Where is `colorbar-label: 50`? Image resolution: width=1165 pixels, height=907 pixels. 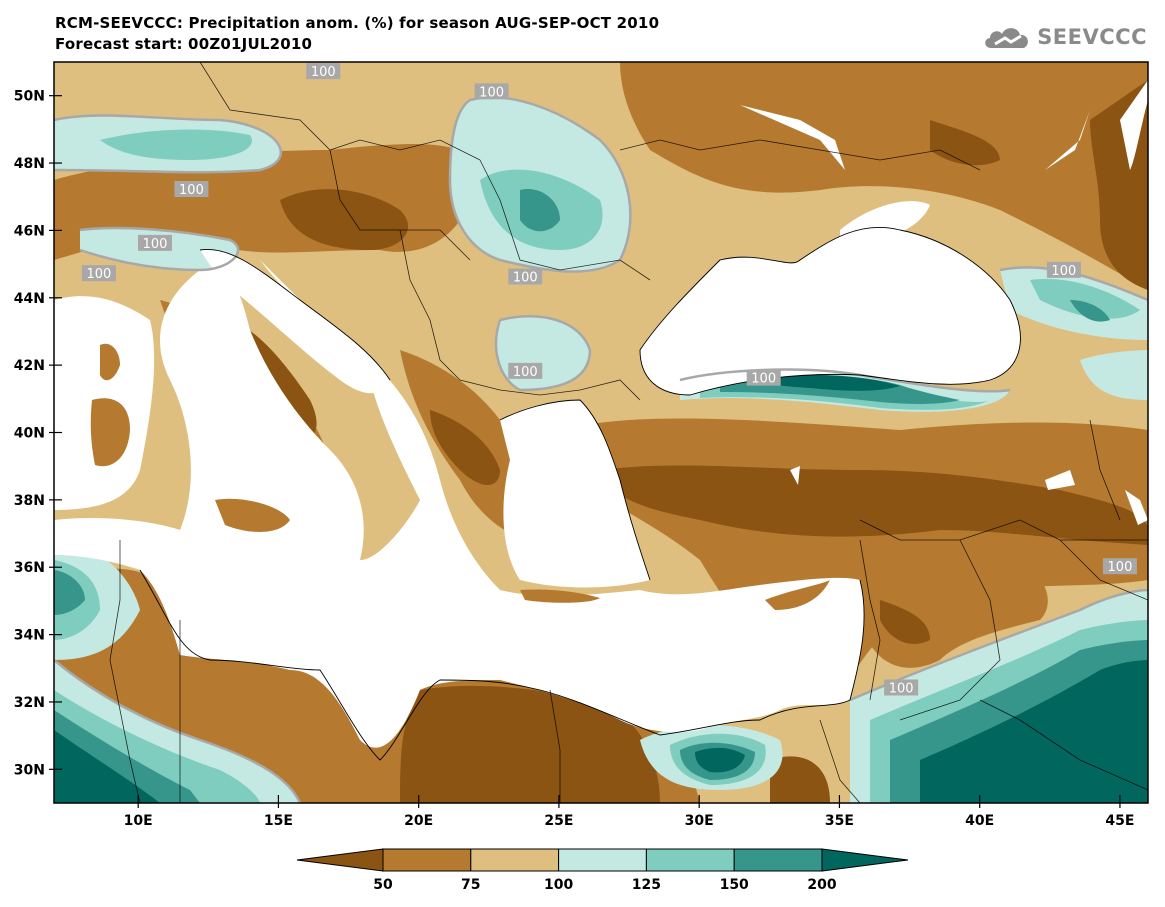 colorbar-label: 50 is located at coordinates (383, 885).